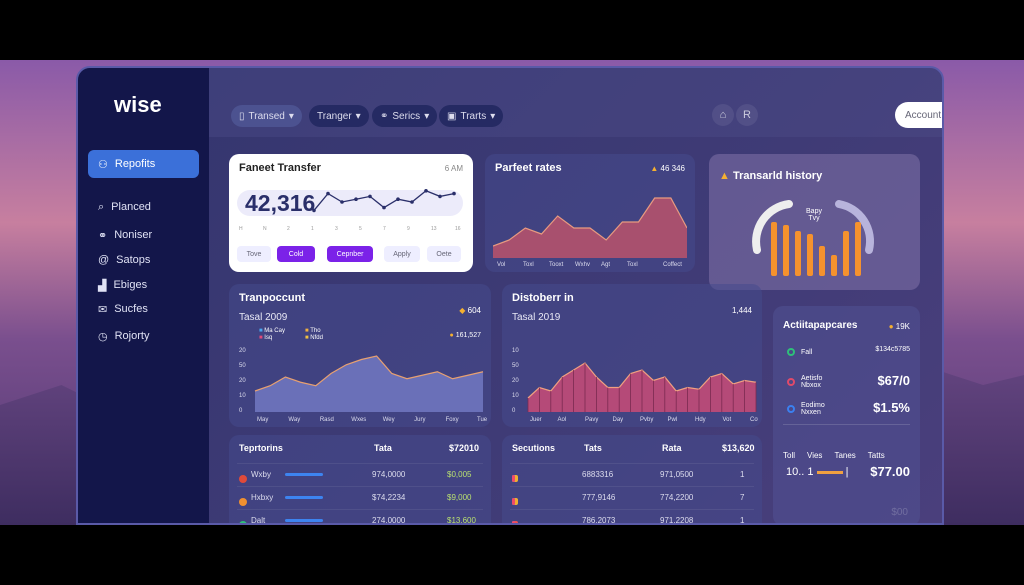 The image size is (1024, 585). I want to click on column-header: Tanes, so click(845, 455).